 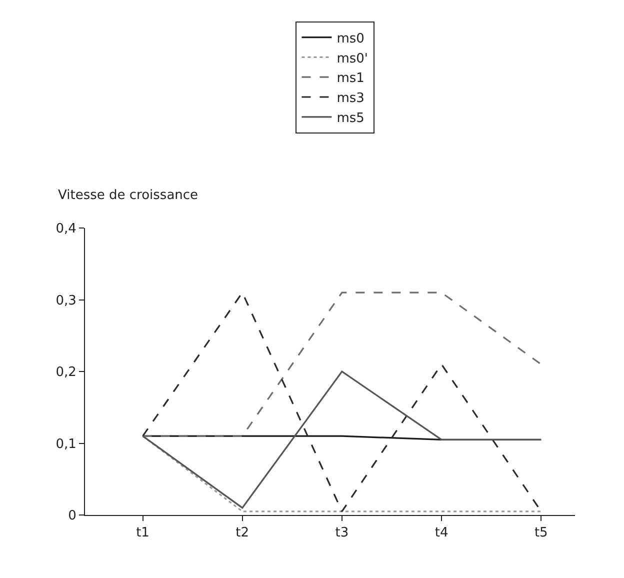 What do you see at coordinates (352, 58) in the screenshot?
I see `legend-label: ms0'` at bounding box center [352, 58].